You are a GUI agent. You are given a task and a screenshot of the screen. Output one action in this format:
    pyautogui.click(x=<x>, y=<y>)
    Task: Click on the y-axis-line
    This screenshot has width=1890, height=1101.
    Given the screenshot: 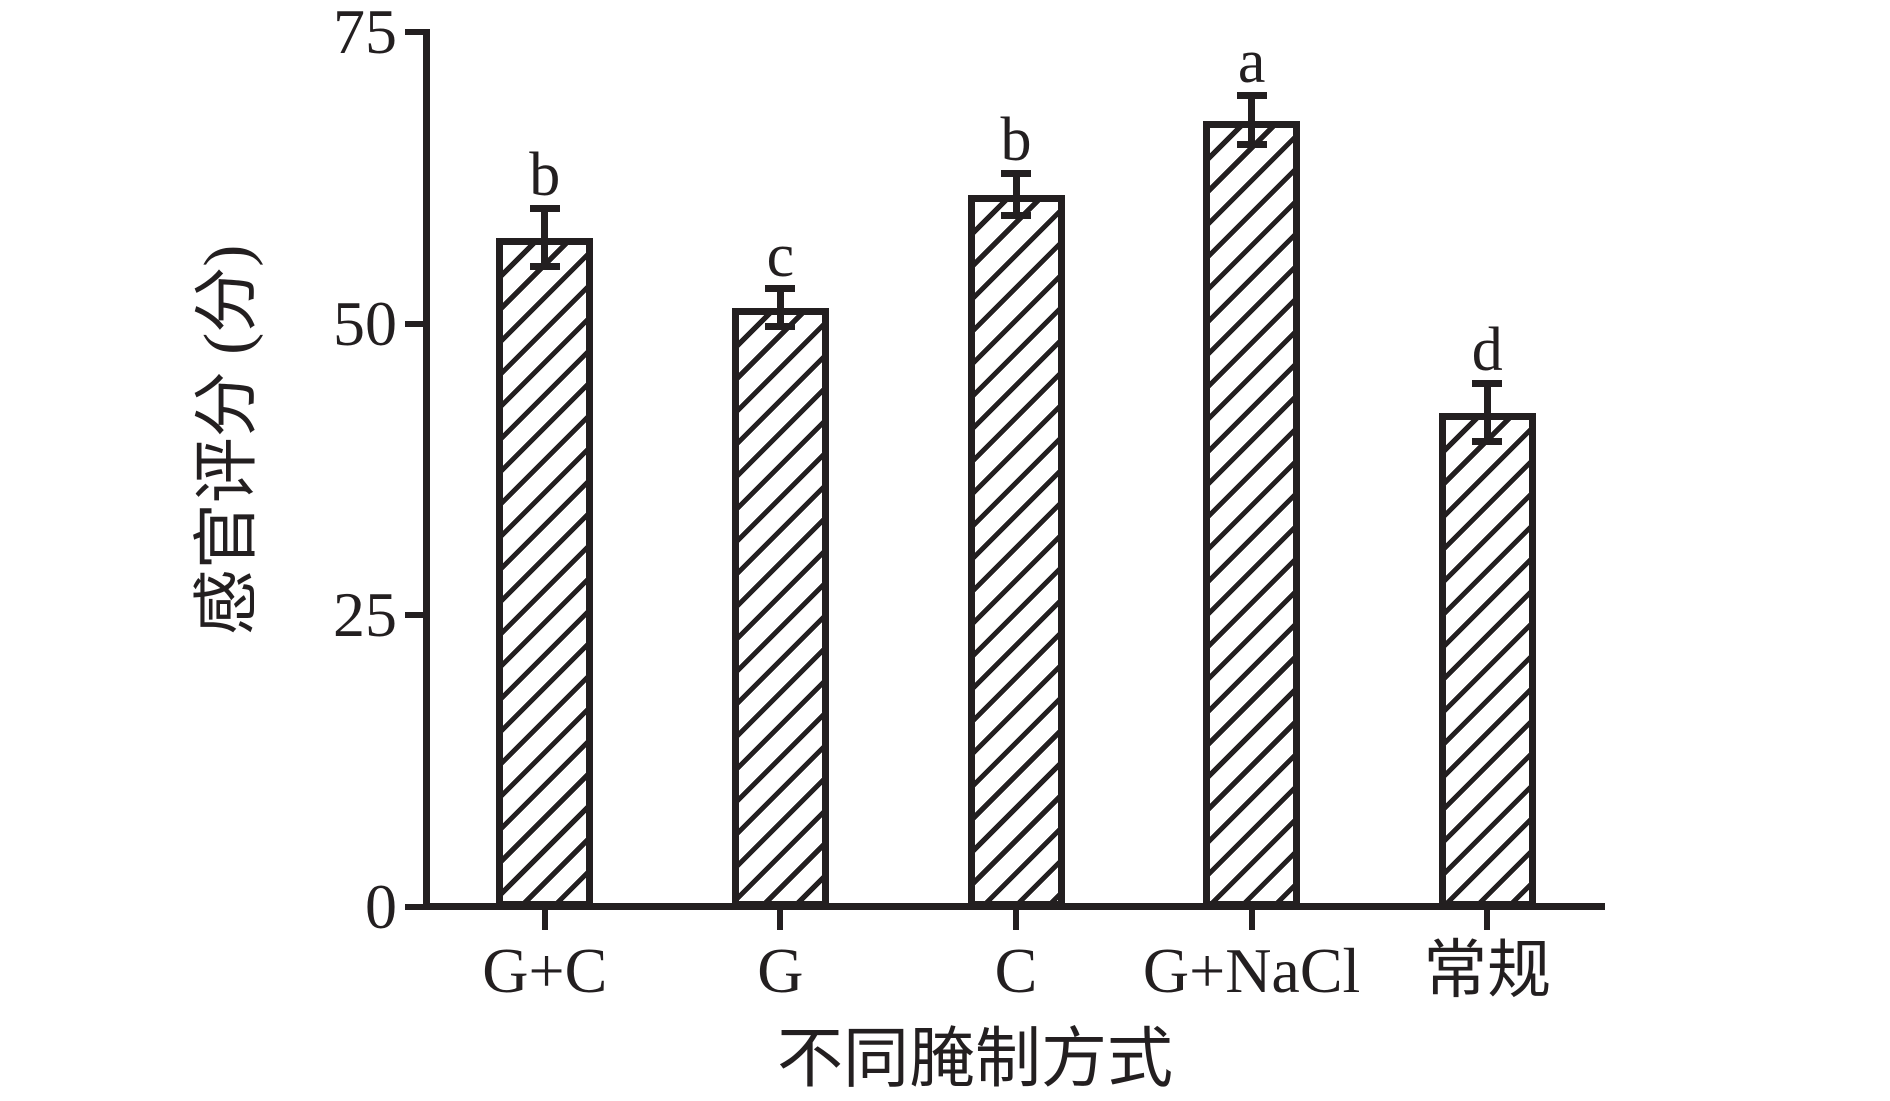 What is the action you would take?
    pyautogui.click(x=426, y=469)
    